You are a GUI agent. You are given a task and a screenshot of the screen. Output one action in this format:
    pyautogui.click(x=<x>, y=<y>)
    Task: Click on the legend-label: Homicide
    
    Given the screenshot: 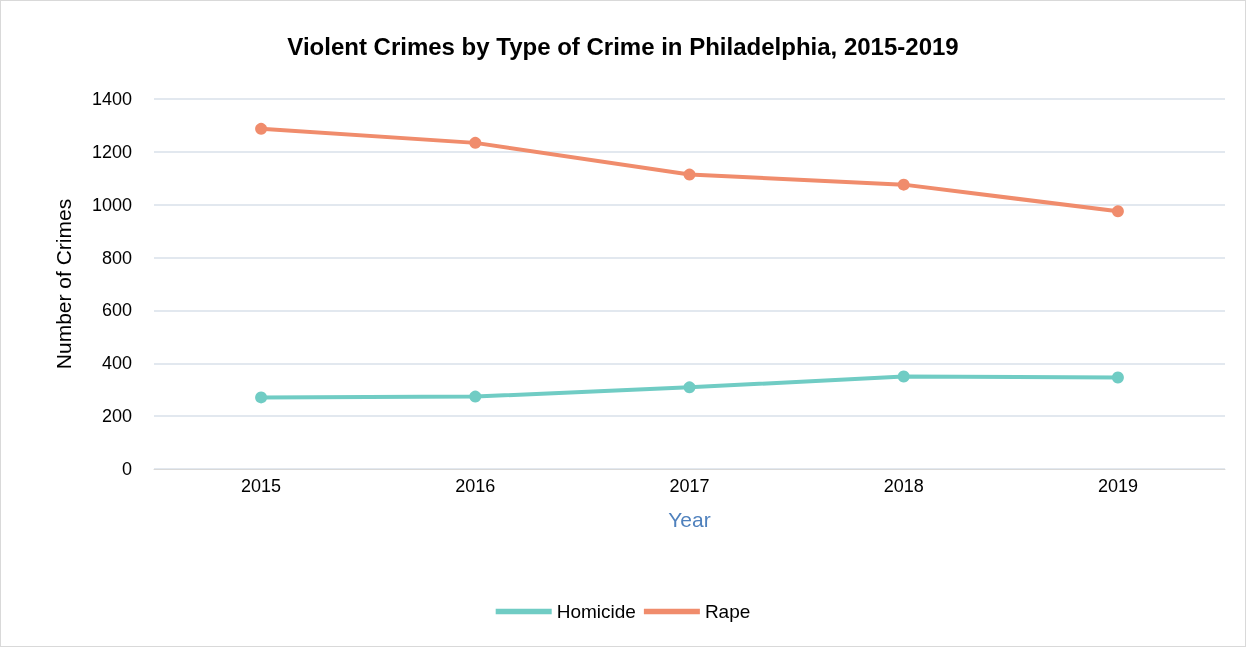 What is the action you would take?
    pyautogui.click(x=596, y=611)
    